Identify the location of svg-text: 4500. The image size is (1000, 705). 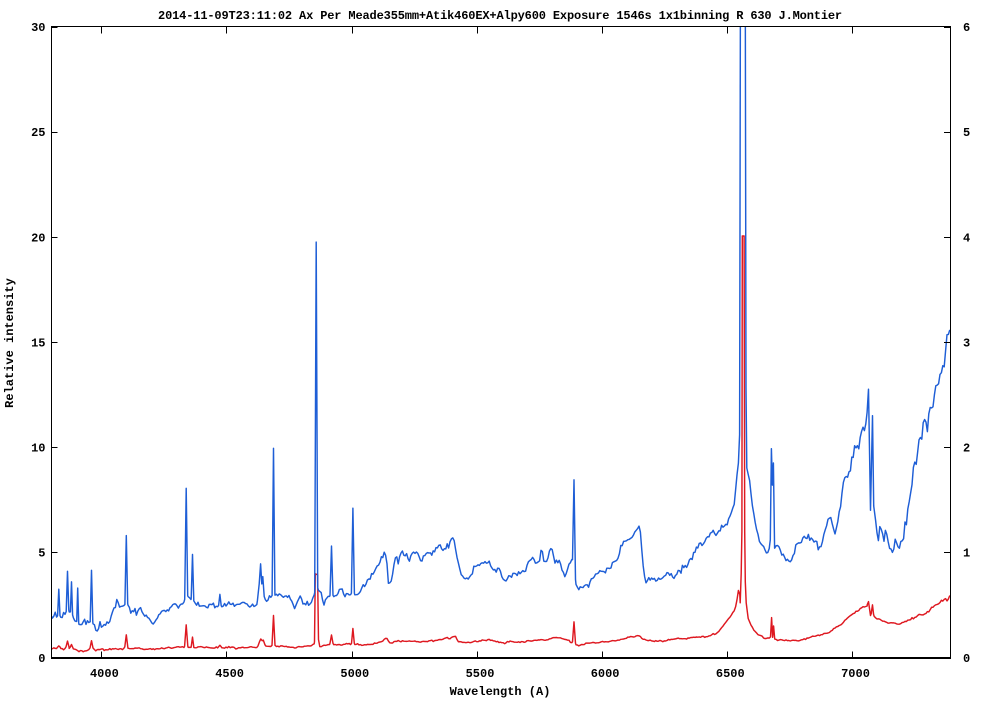
(229, 674).